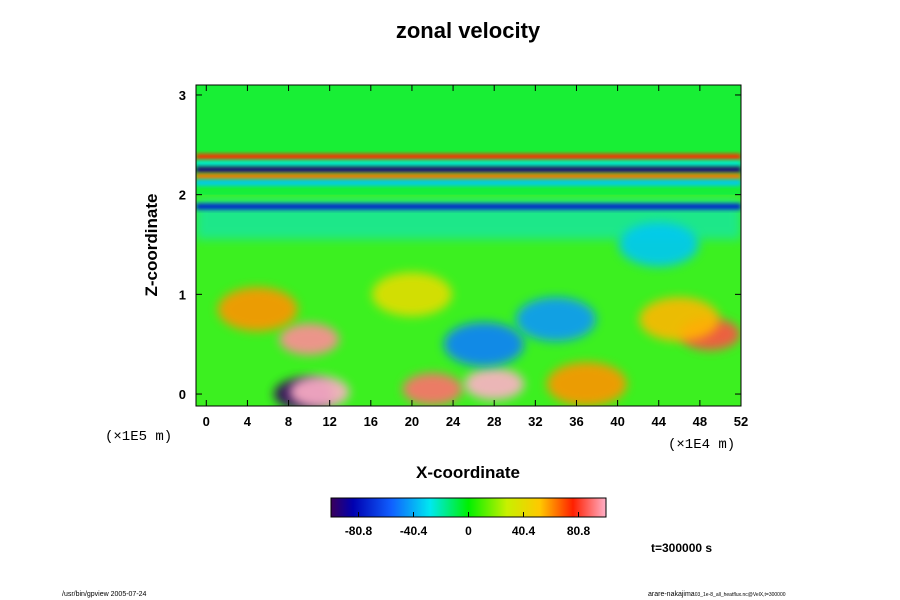  Describe the element at coordinates (138, 437) in the screenshot. I see `y-scale-note: (×1E5 m)` at that location.